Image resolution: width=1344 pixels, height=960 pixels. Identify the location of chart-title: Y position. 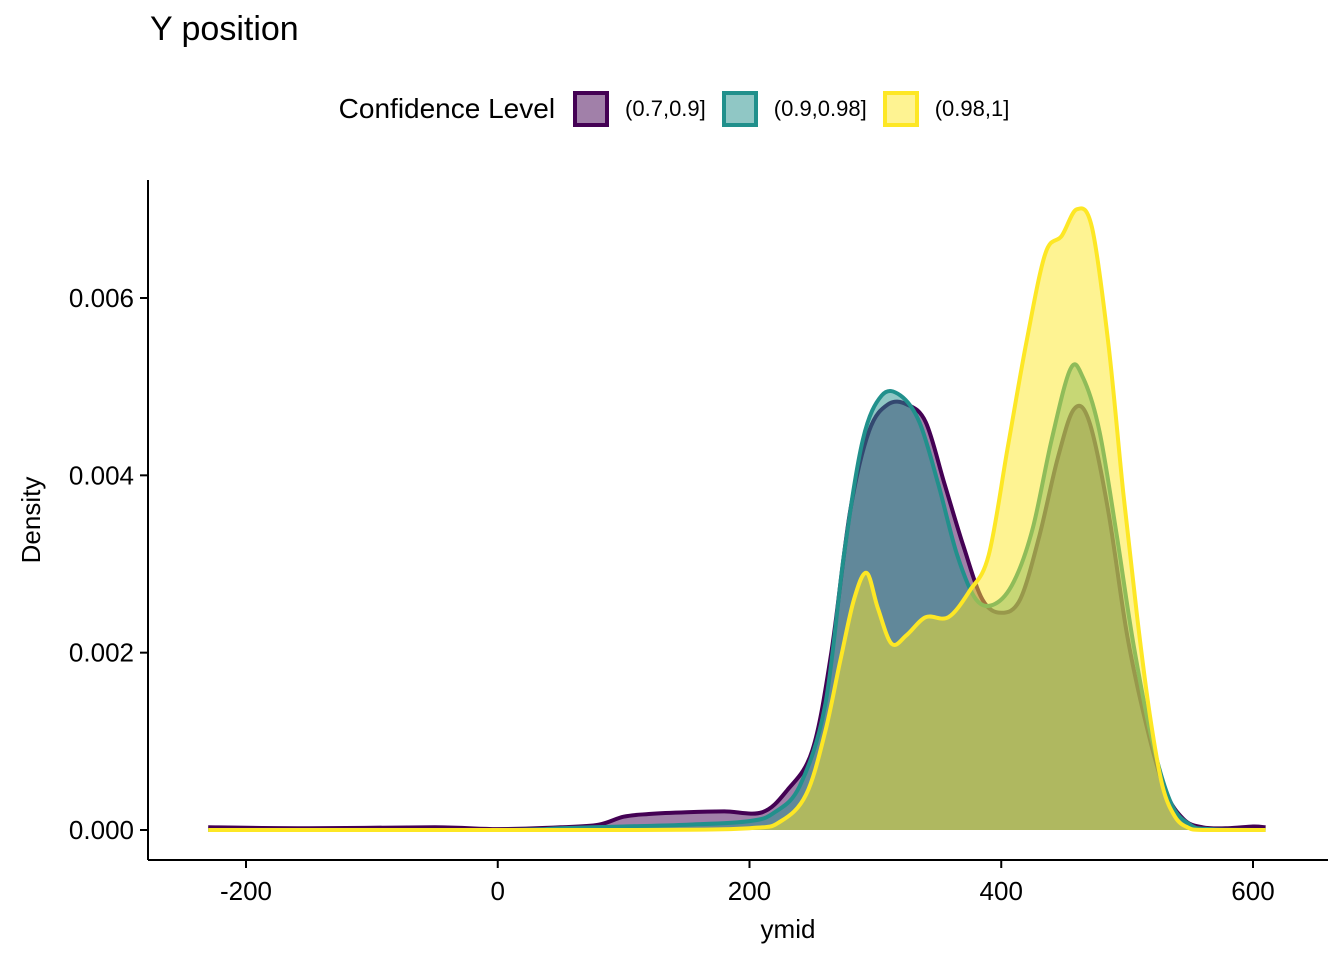
(224, 29).